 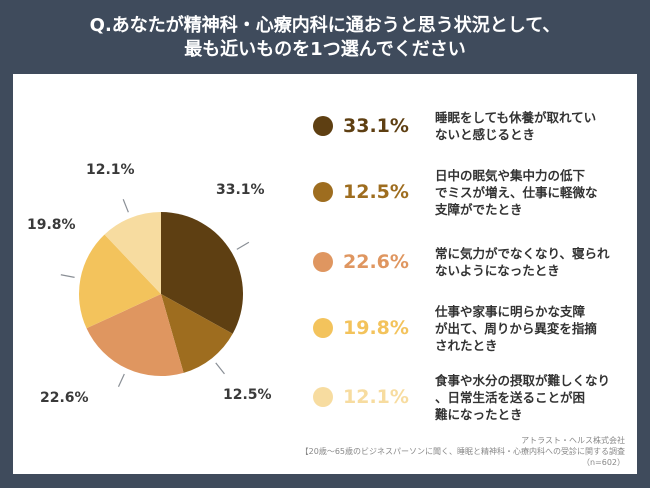 I want to click on legend-text-line: でミスが増え、仕事に軽微な, so click(x=516, y=192).